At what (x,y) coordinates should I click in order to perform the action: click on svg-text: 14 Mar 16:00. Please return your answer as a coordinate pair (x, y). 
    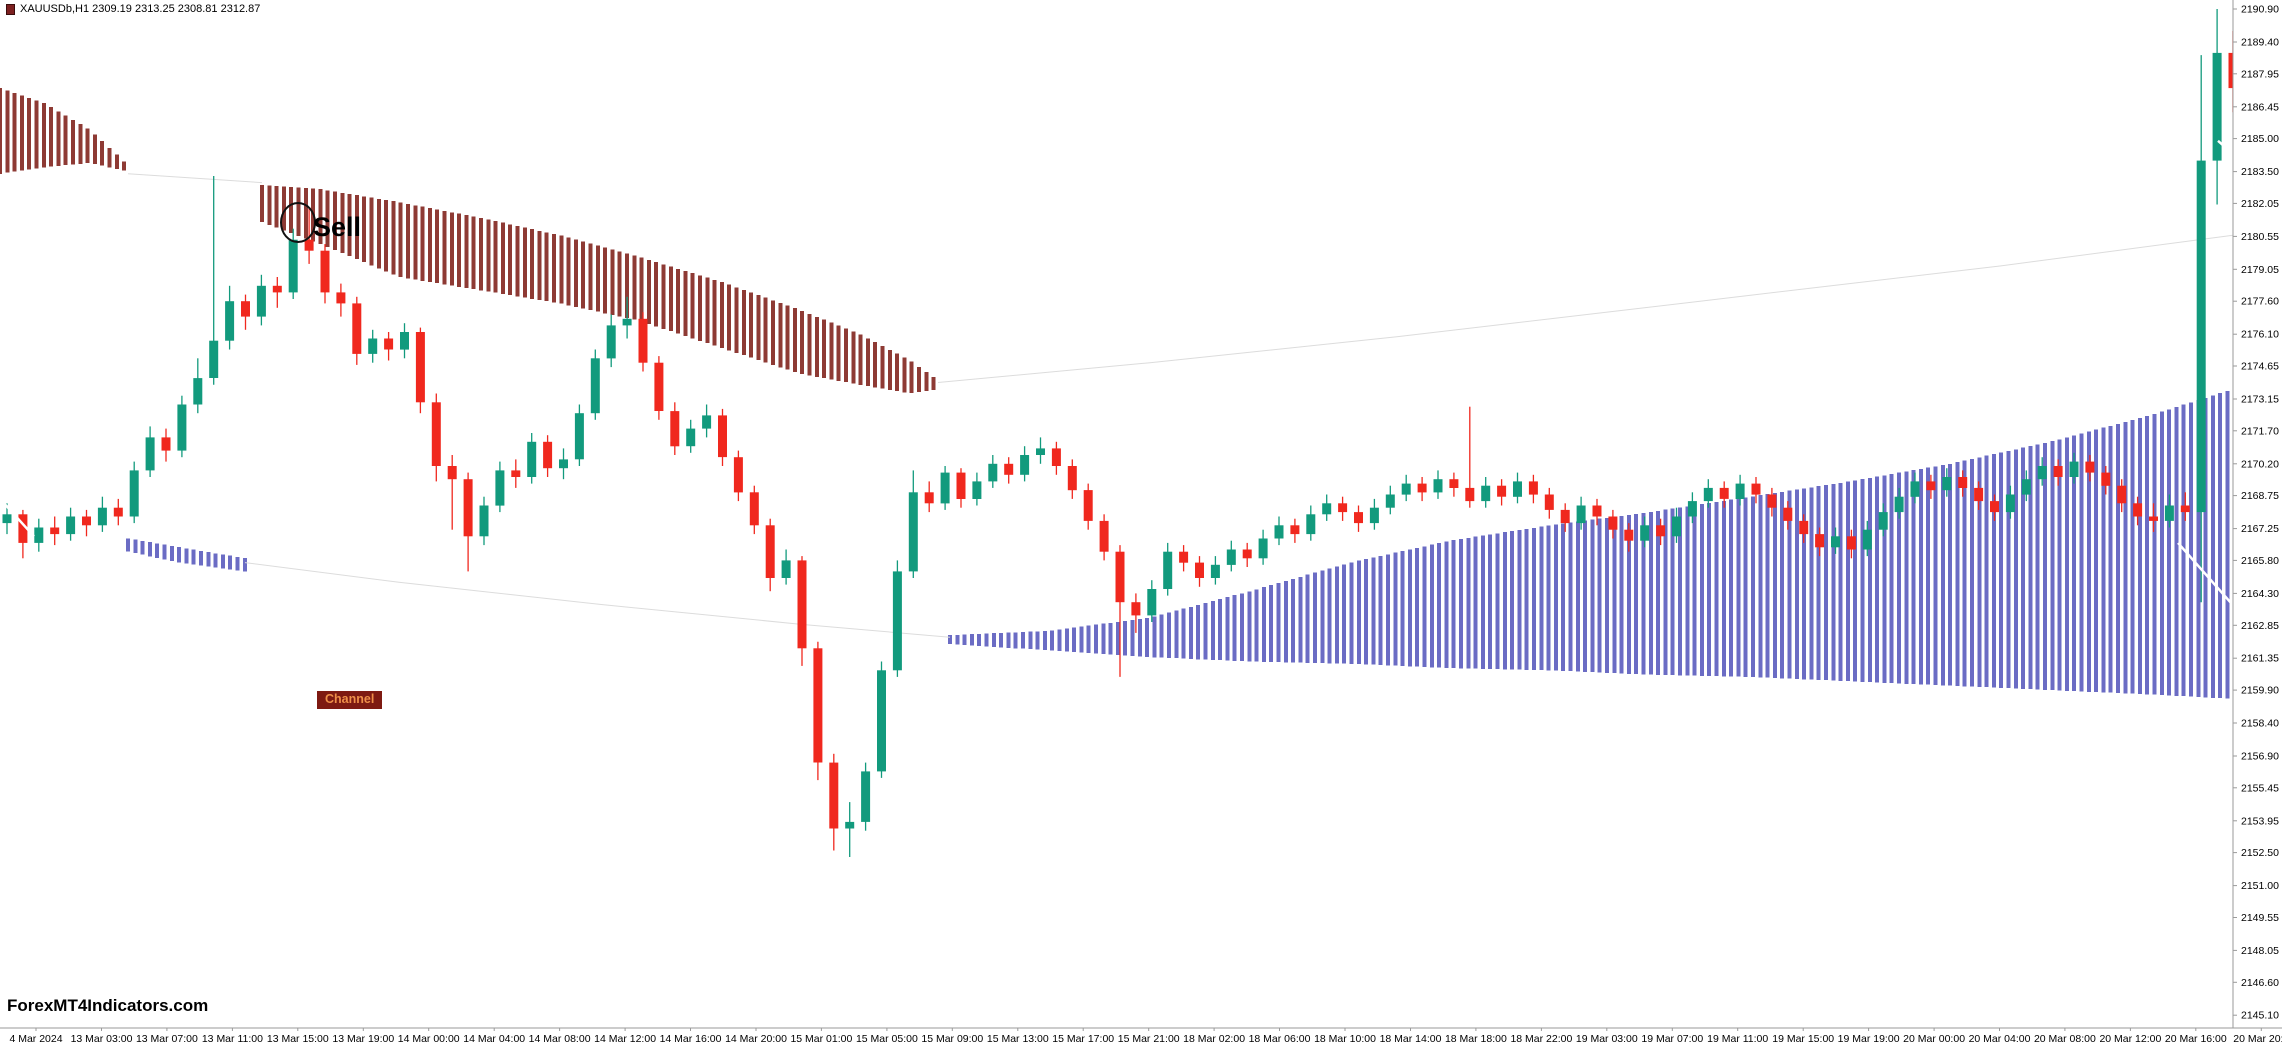
    Looking at the image, I should click on (691, 1038).